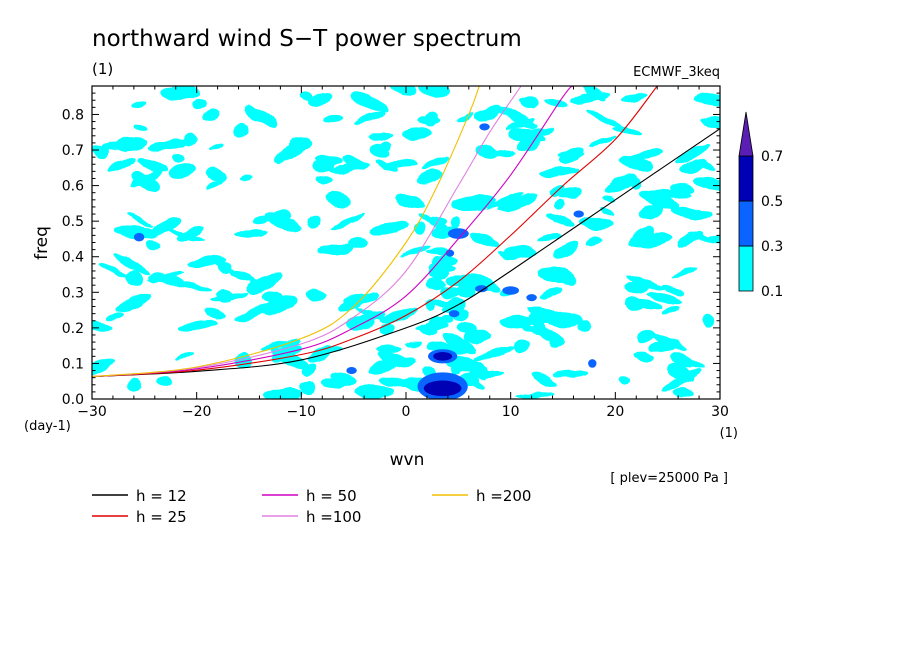  Describe the element at coordinates (73, 400) in the screenshot. I see `y-tick-label: 0.0` at that location.